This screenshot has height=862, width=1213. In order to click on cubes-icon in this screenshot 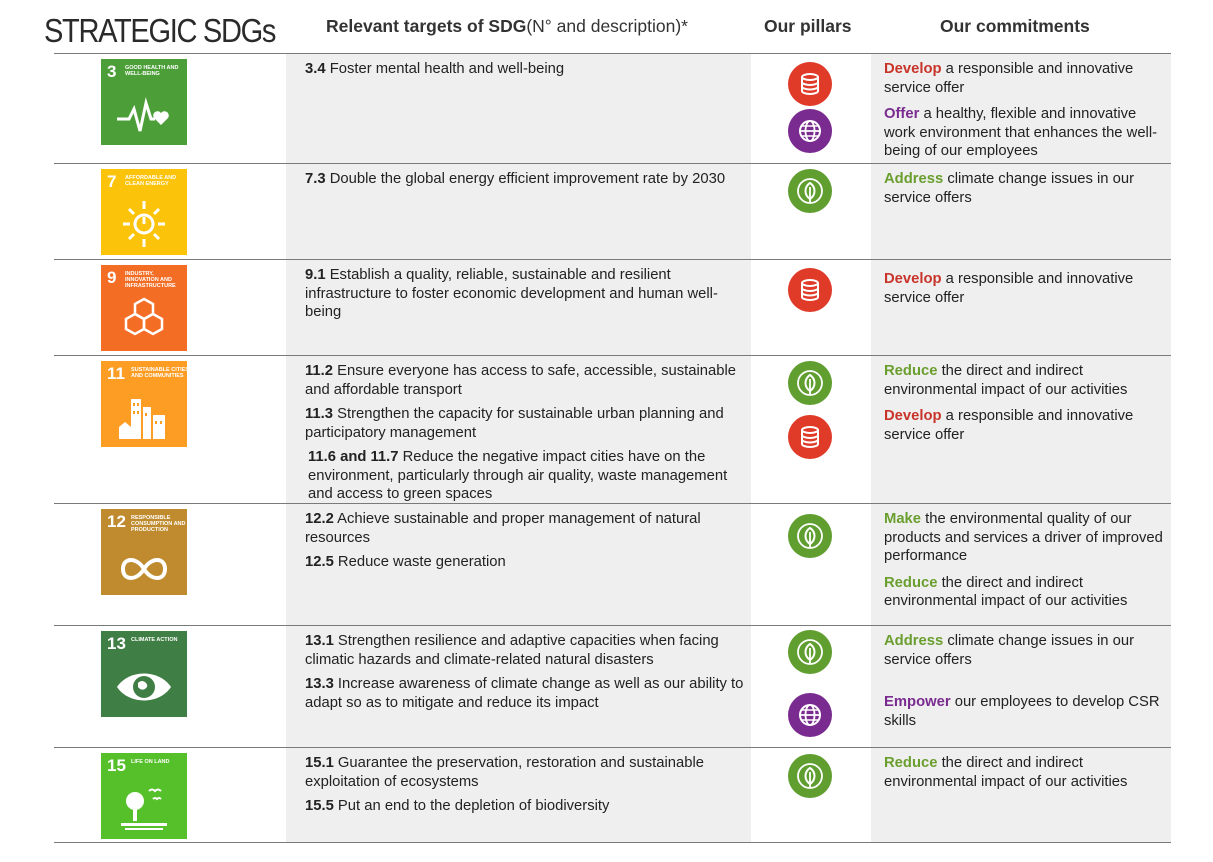, I will do `click(144, 316)`.